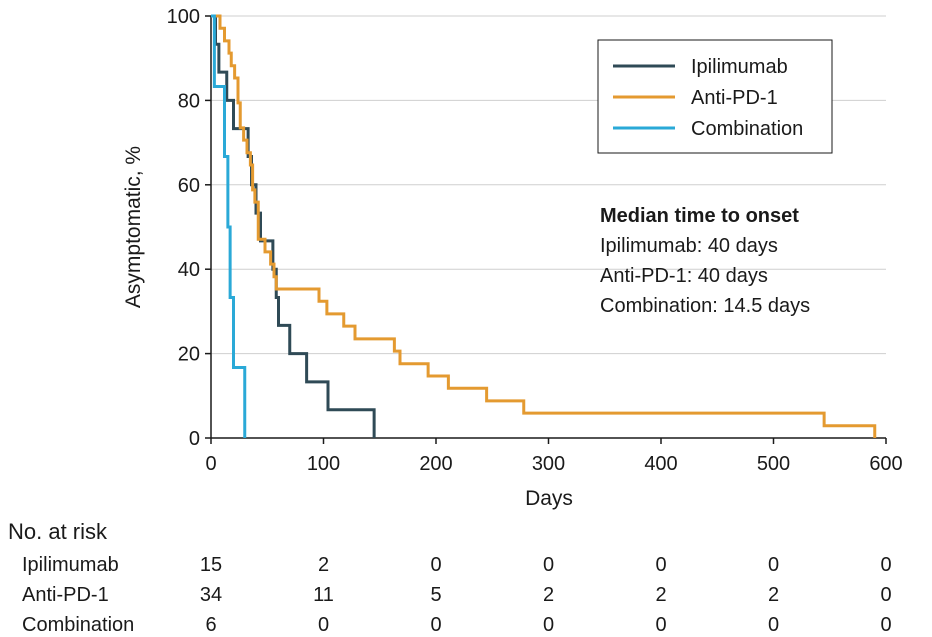 This screenshot has height=637, width=932. Describe the element at coordinates (660, 464) in the screenshot. I see `x-tick-label: 400` at that location.